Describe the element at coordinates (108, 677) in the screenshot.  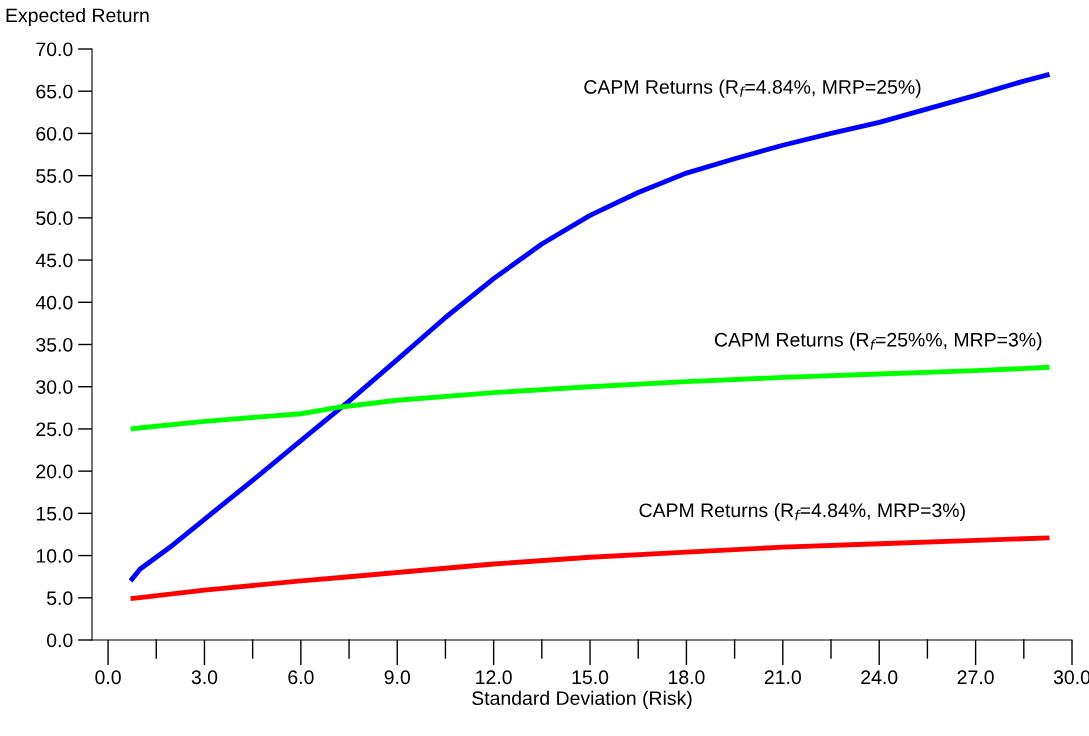
I see `x-tick-label: 0.0` at that location.